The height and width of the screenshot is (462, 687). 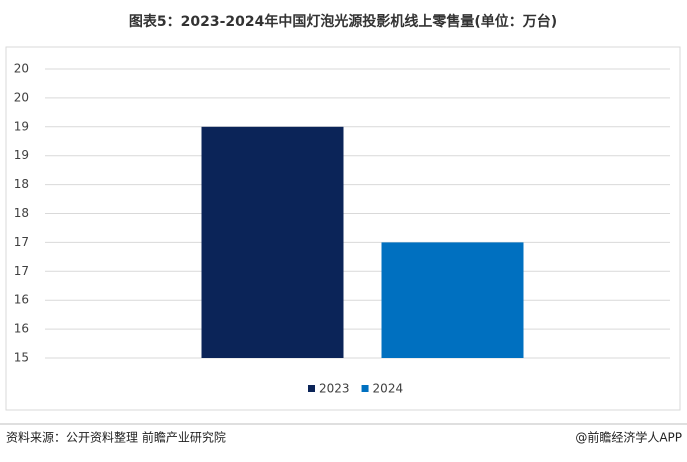 I want to click on legend-label: 2024, so click(x=388, y=389).